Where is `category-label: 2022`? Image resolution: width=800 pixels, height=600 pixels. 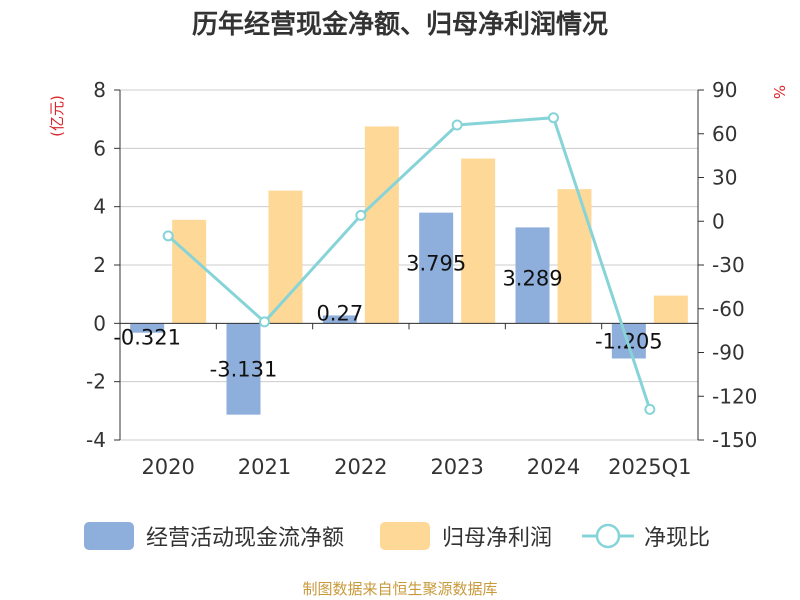
category-label: 2022 is located at coordinates (360, 467).